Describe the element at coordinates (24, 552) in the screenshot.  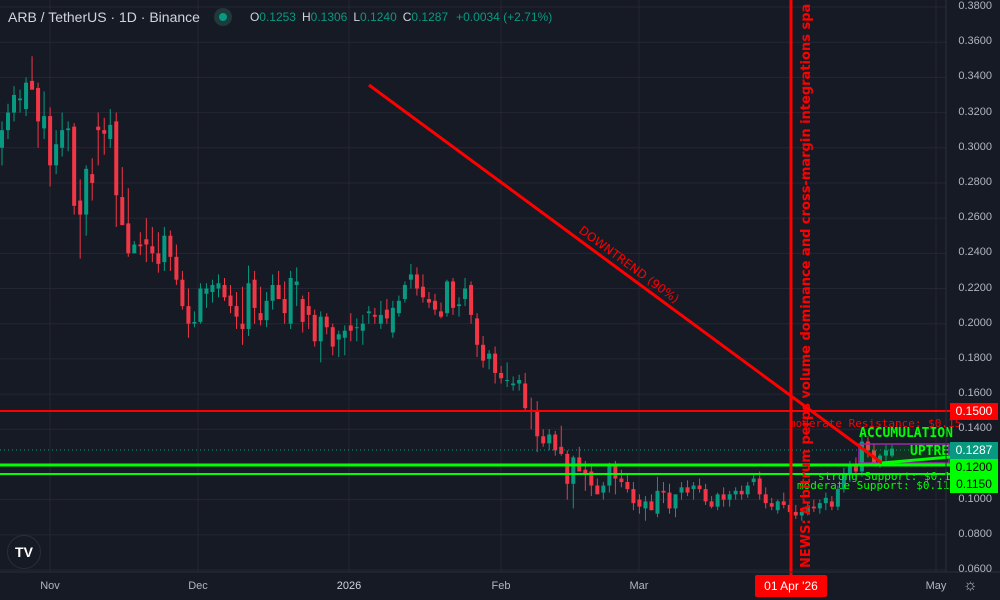
I see `tradingview-logo: TV` at that location.